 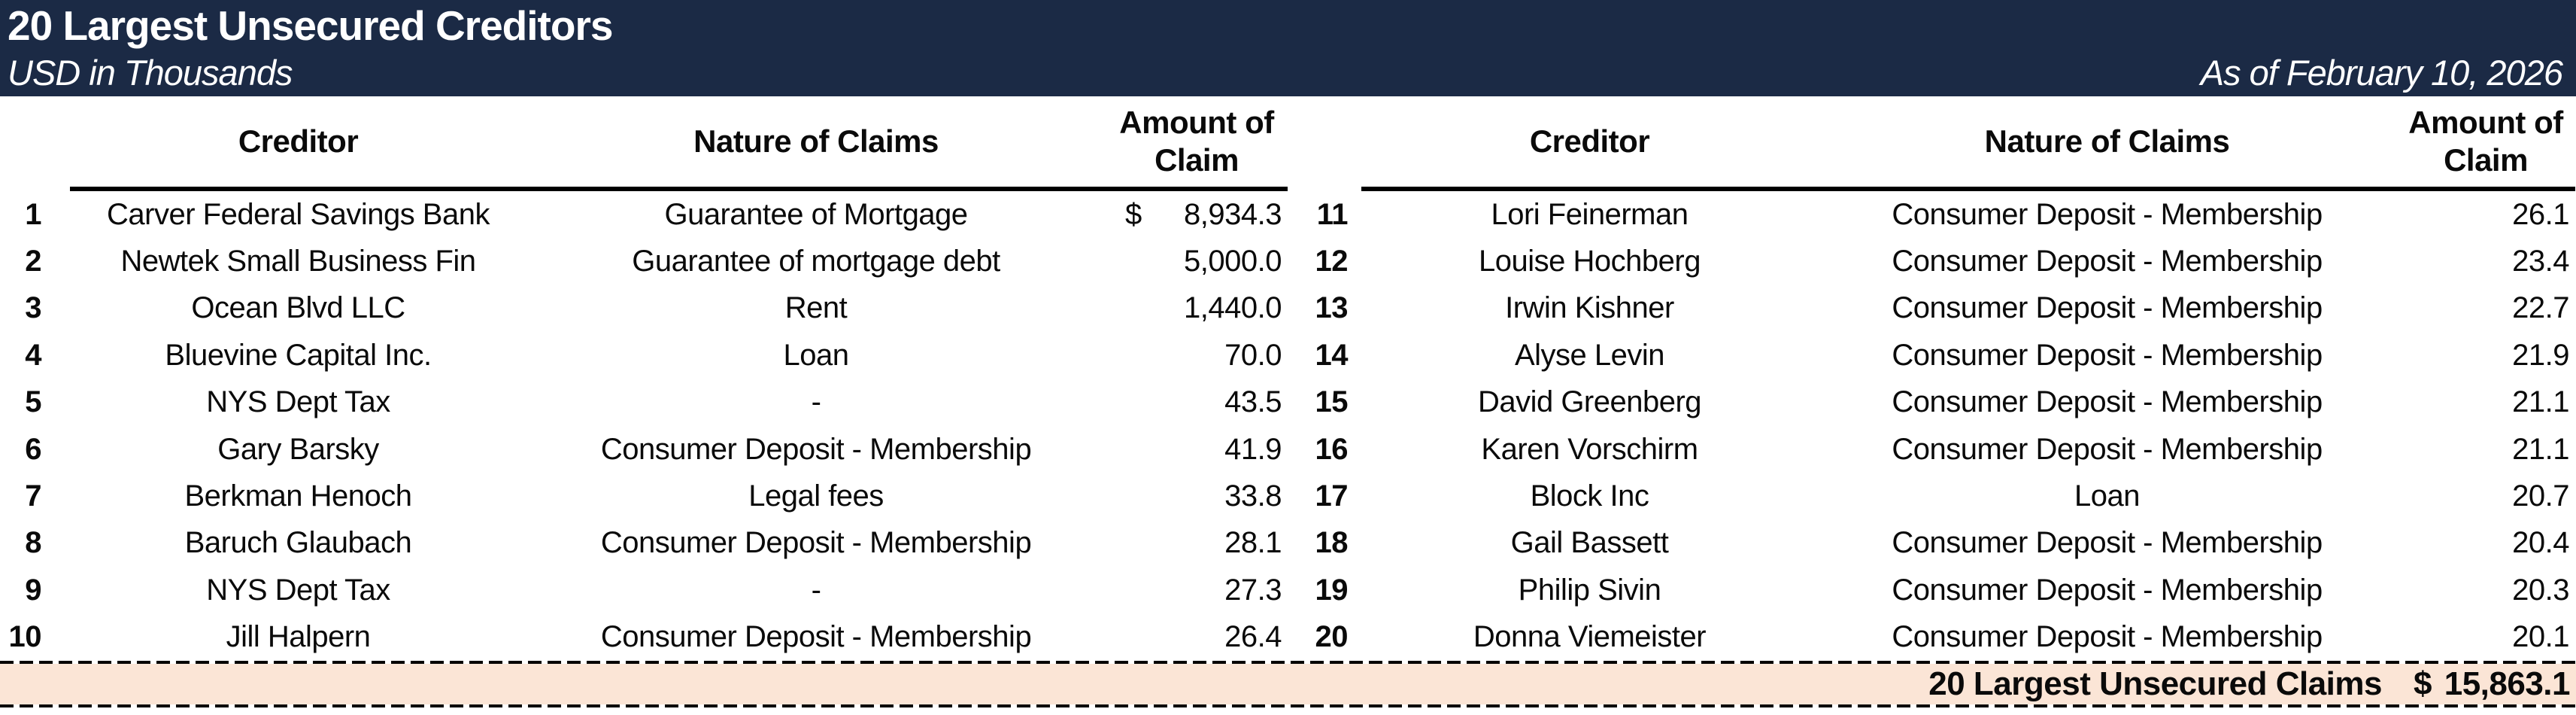 I want to click on creditor-cell: Block Inc, so click(x=1589, y=496).